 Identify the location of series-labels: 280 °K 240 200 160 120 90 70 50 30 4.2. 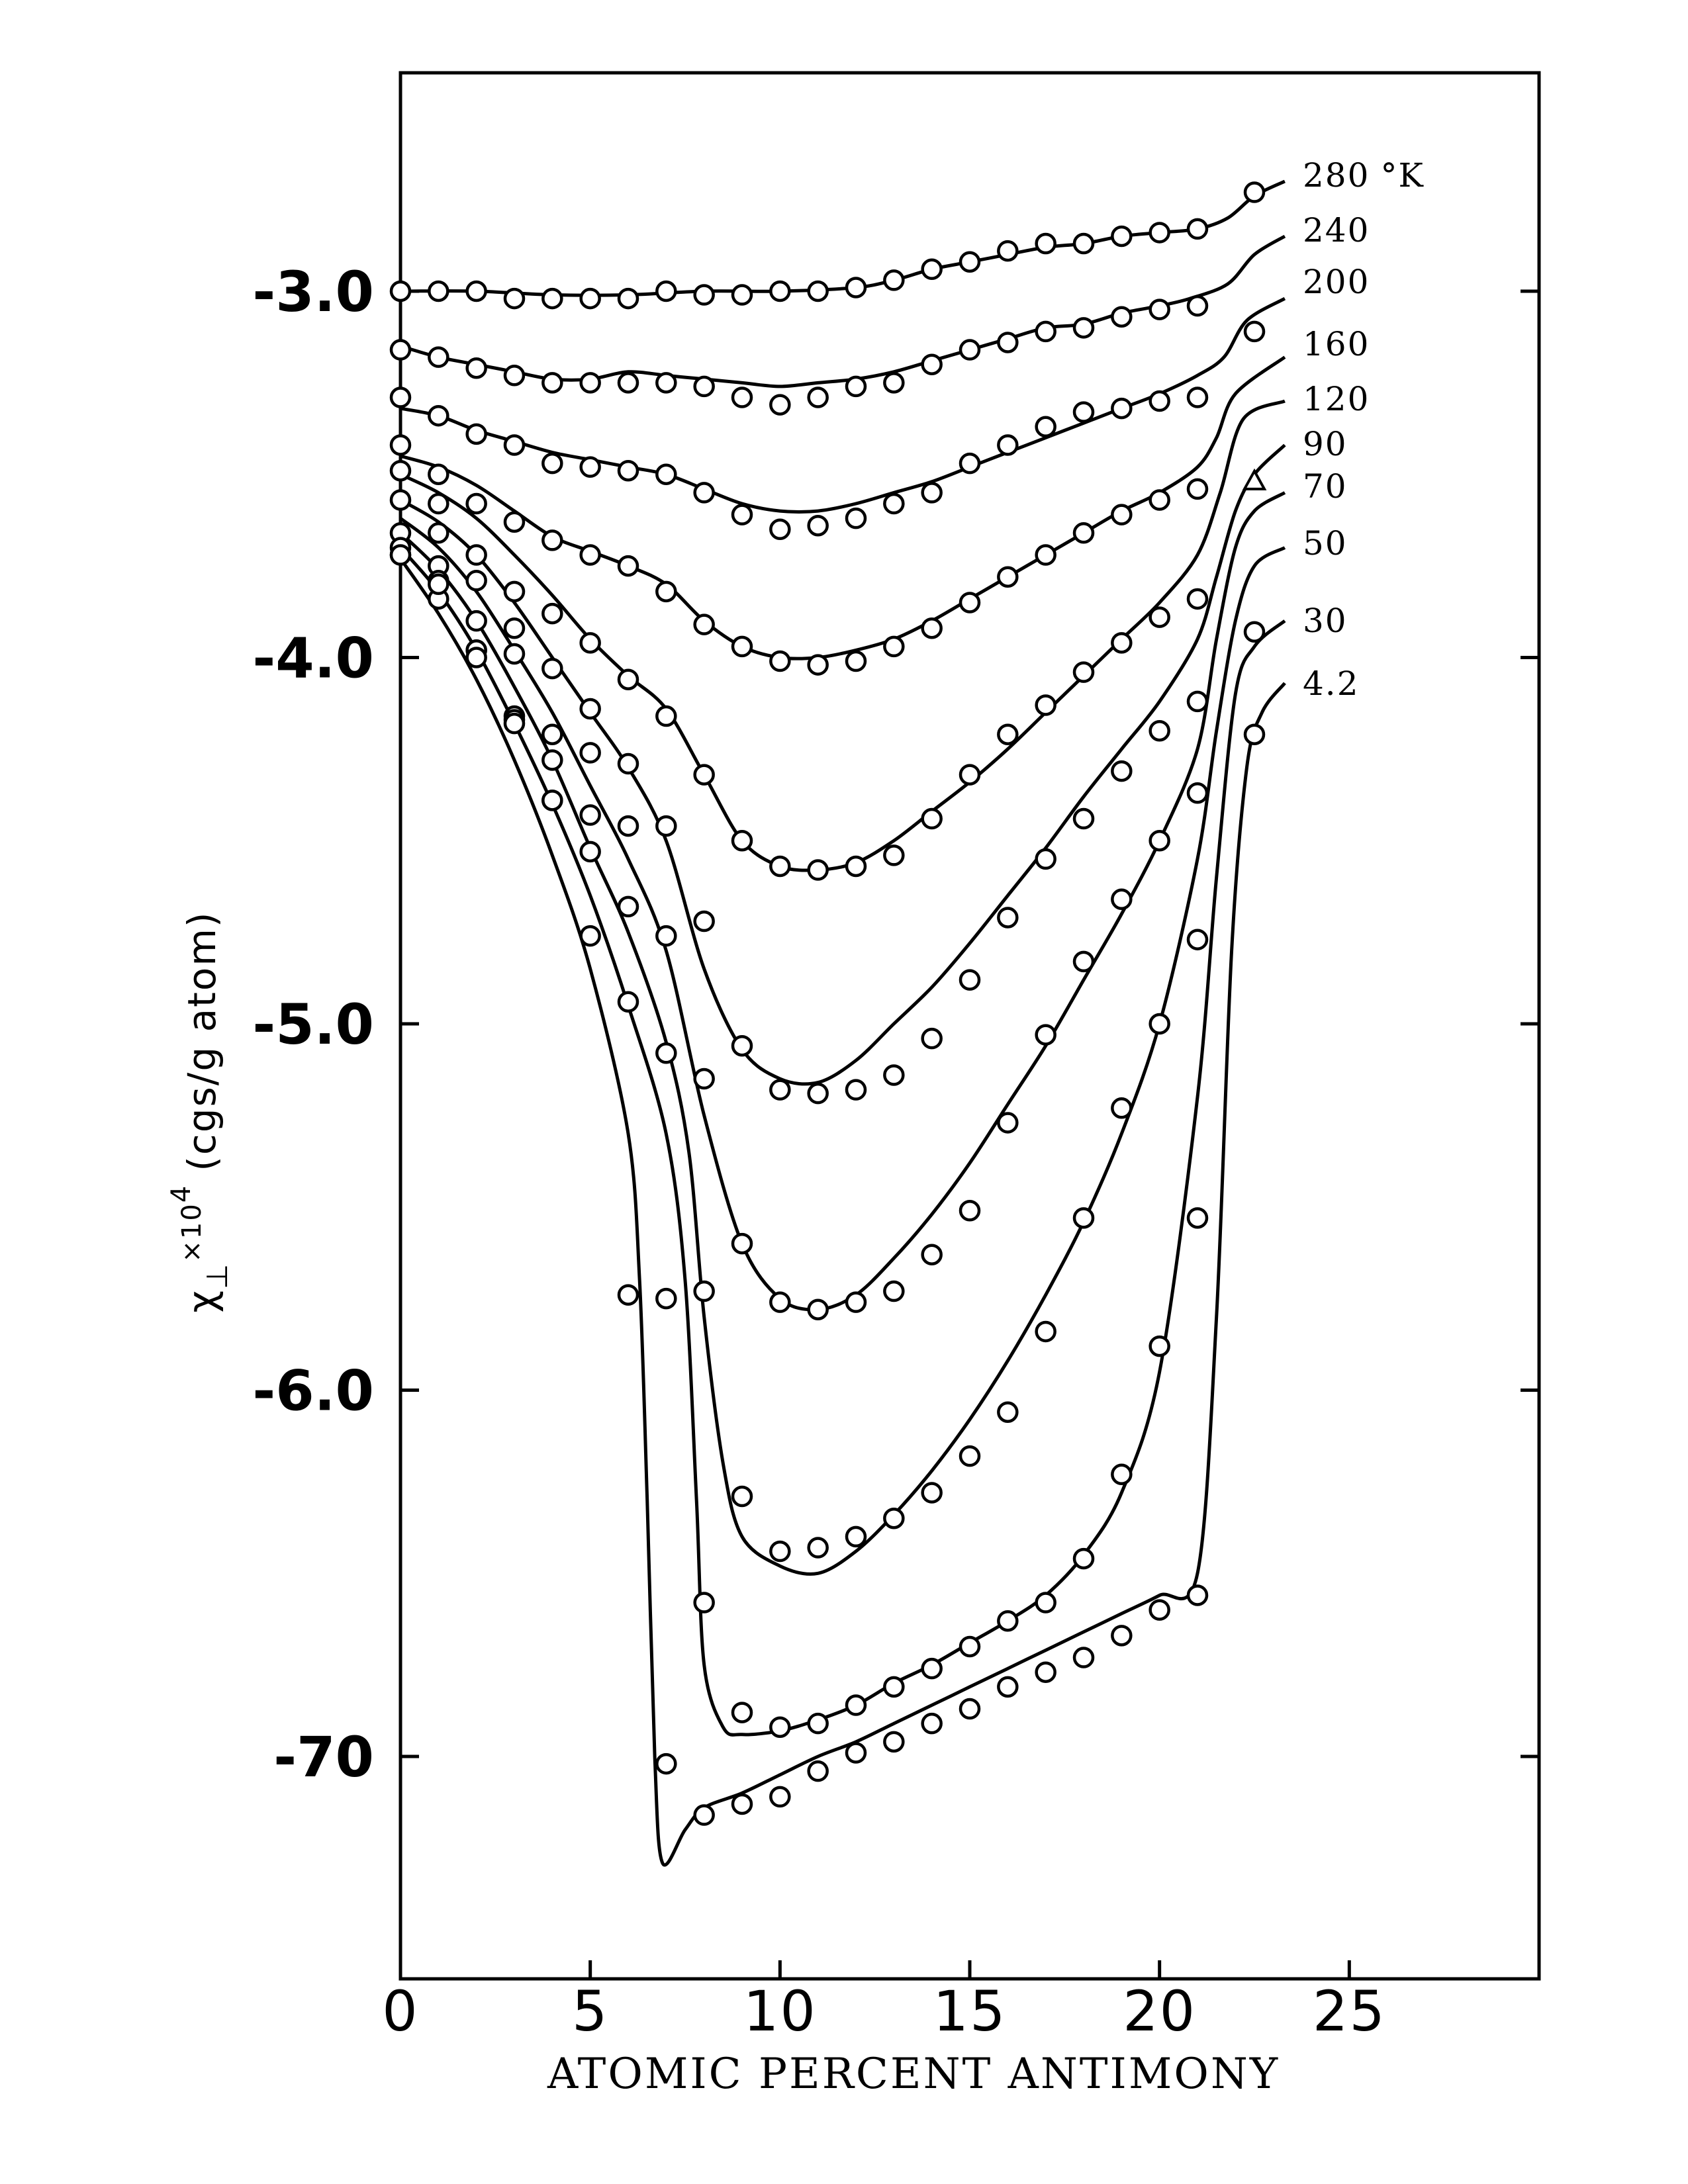
(1363, 429).